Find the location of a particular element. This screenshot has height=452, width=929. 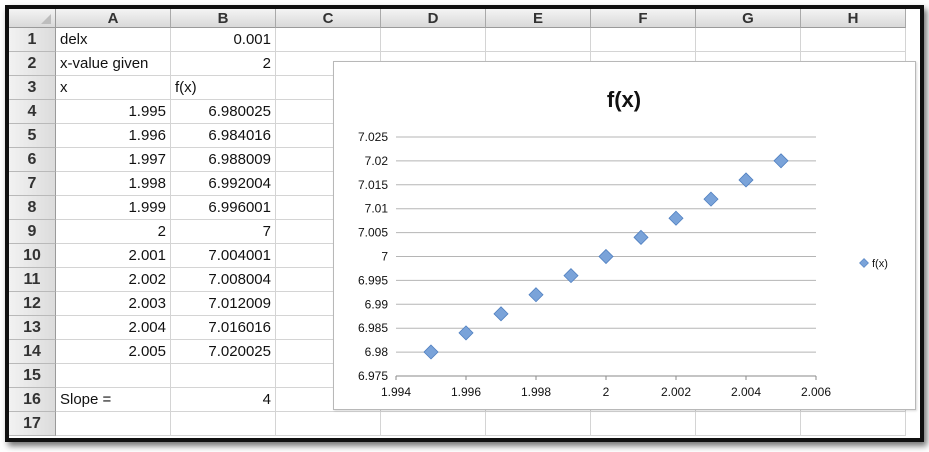

cell-a13: 2.004 is located at coordinates (113, 328).